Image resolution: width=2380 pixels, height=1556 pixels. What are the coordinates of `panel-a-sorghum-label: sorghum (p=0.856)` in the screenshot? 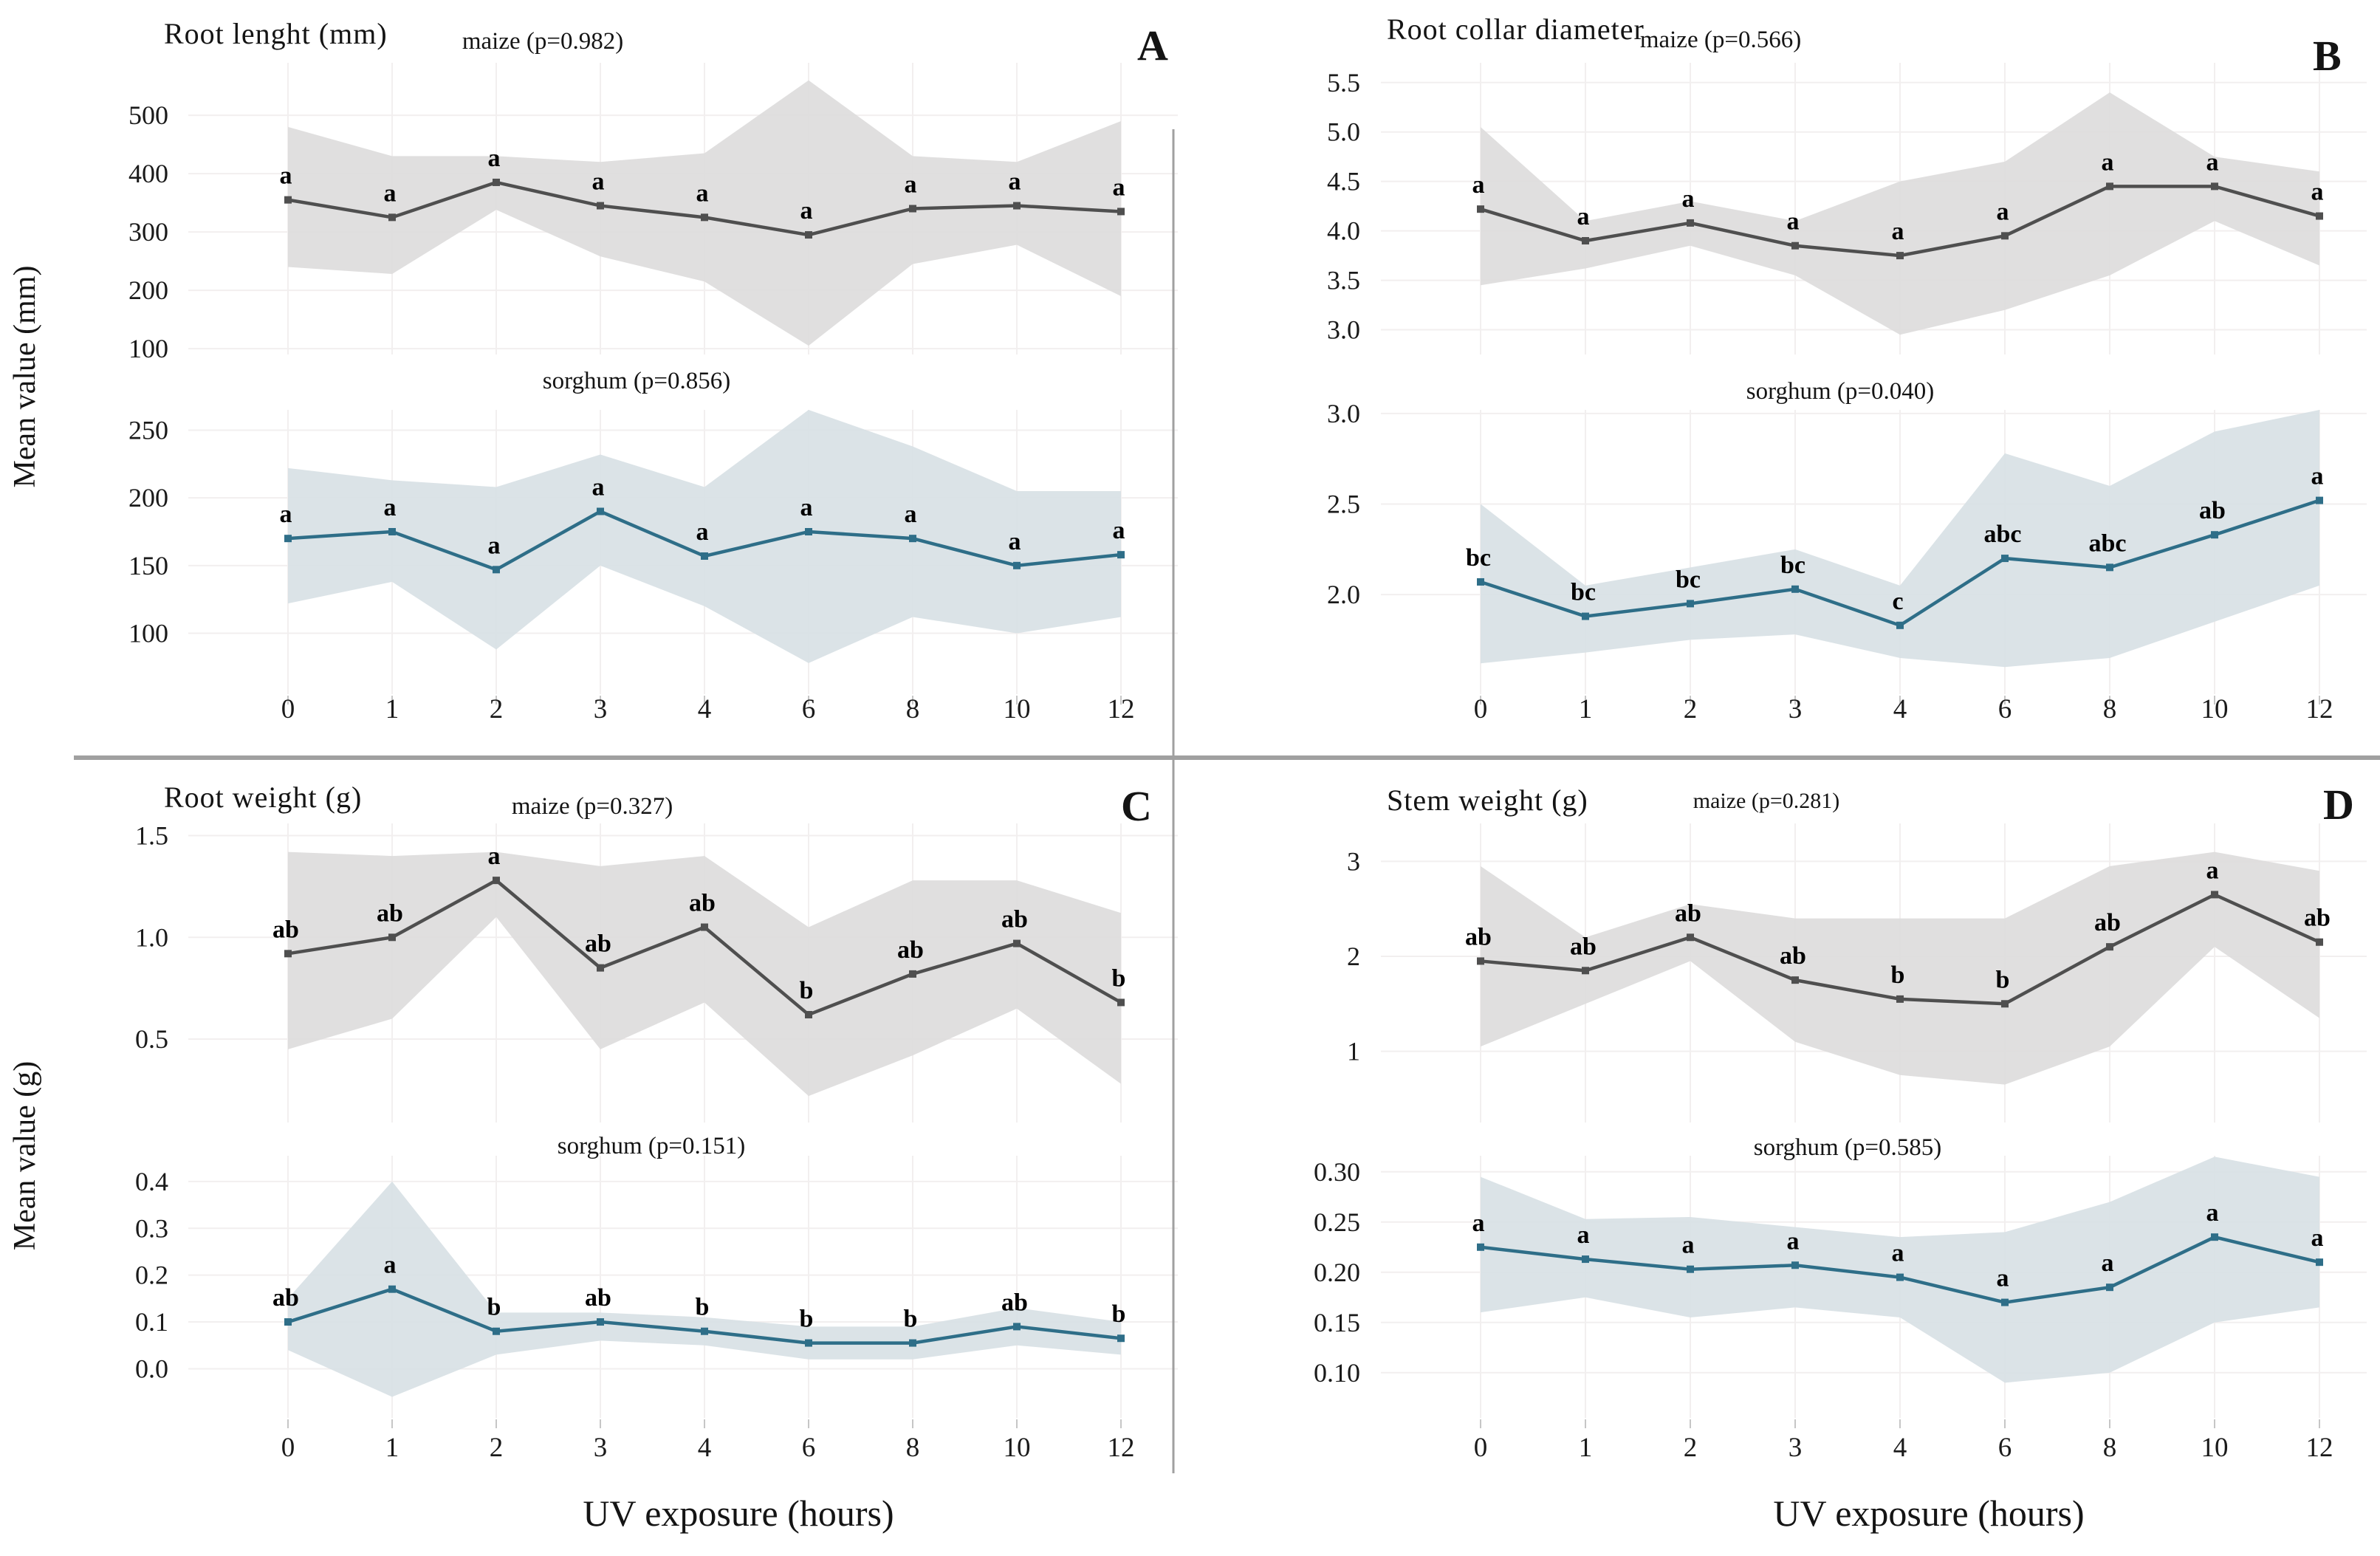 It's located at (636, 381).